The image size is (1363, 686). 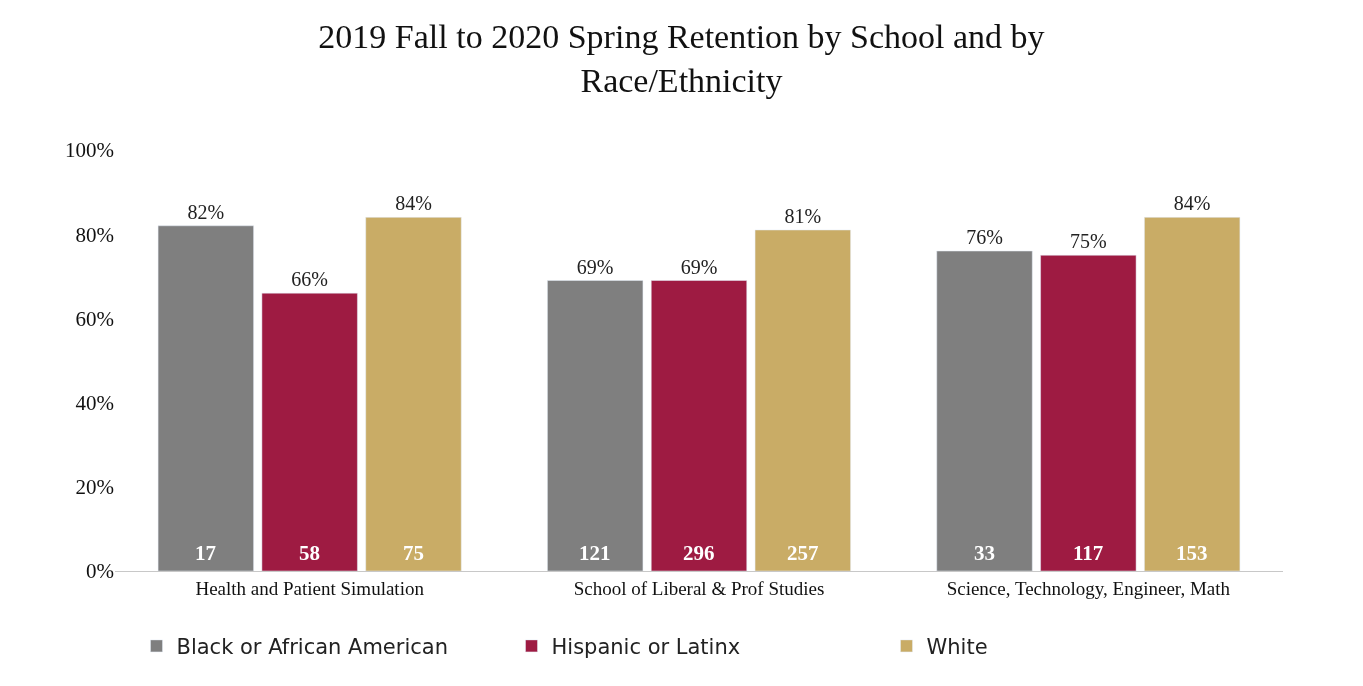 I want to click on y-tick-label: 100%, so click(x=89, y=150).